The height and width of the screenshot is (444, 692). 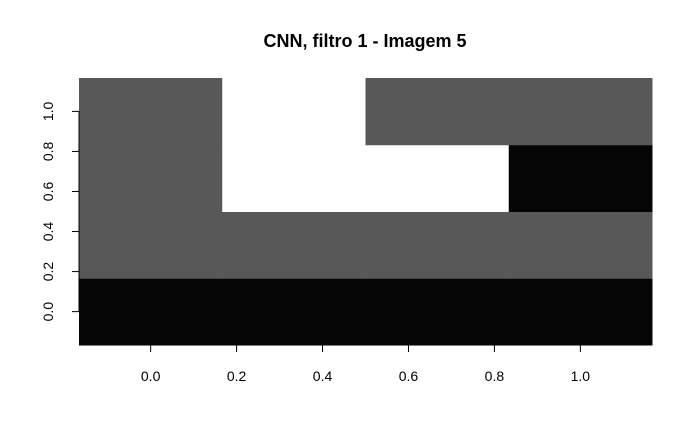 What do you see at coordinates (151, 376) in the screenshot?
I see `x-tick-label: 0.0` at bounding box center [151, 376].